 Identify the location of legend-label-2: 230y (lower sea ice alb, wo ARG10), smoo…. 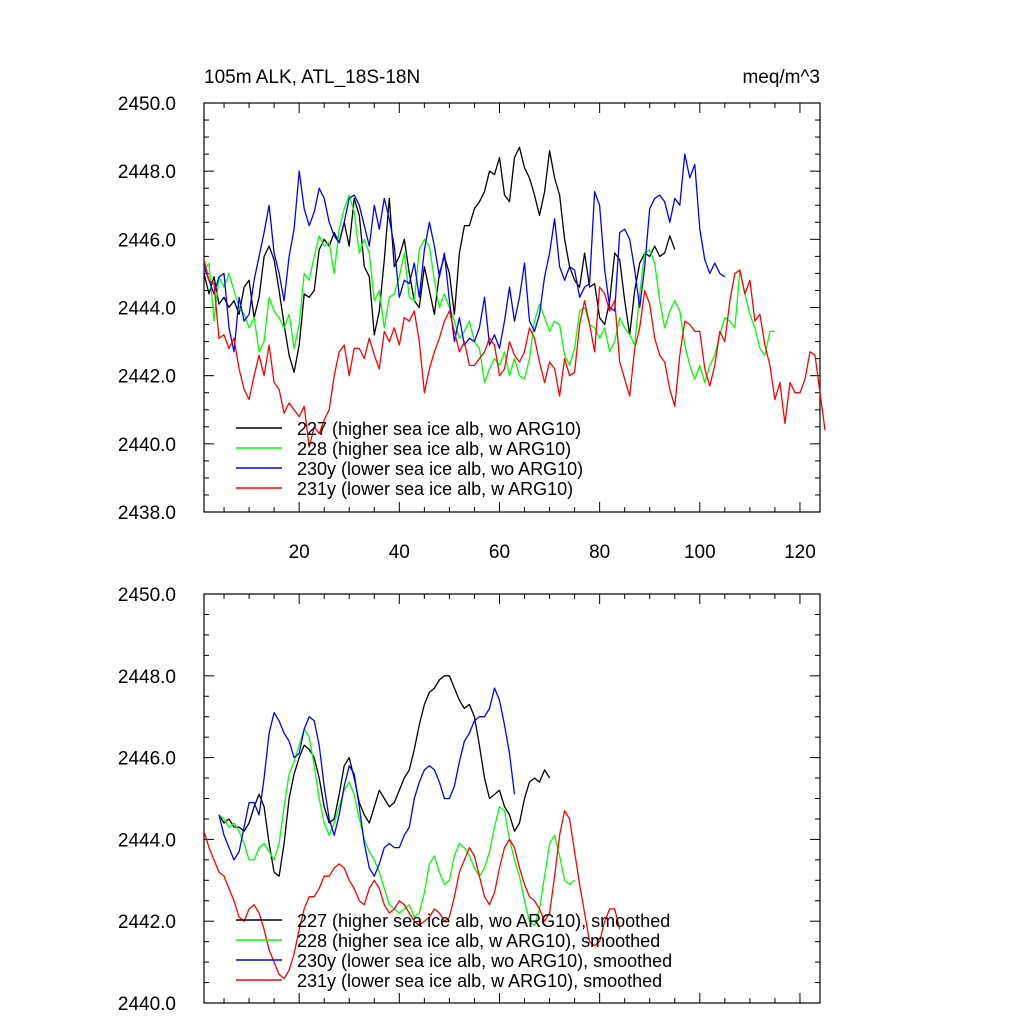
(484, 961).